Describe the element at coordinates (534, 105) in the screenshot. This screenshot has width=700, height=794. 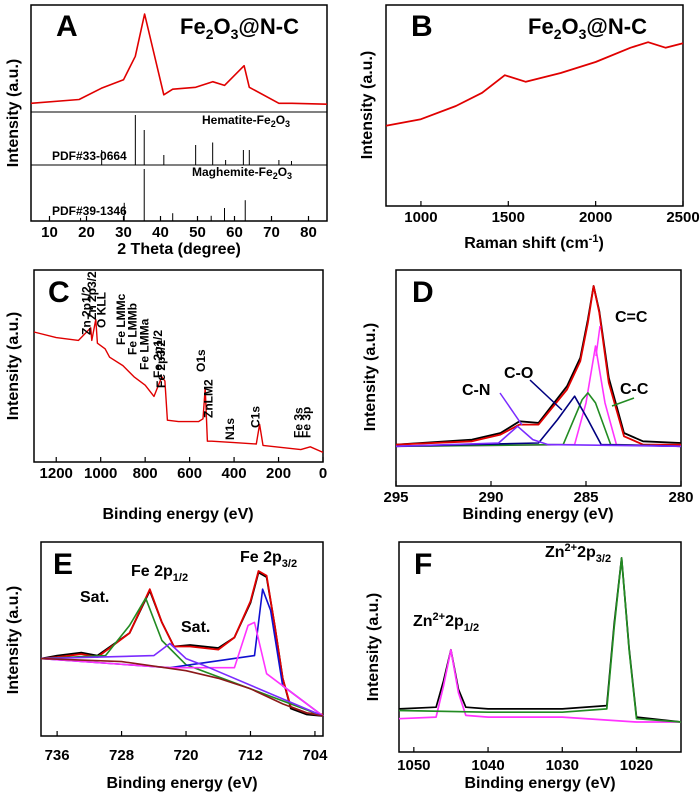
I see `panel-b-frame` at that location.